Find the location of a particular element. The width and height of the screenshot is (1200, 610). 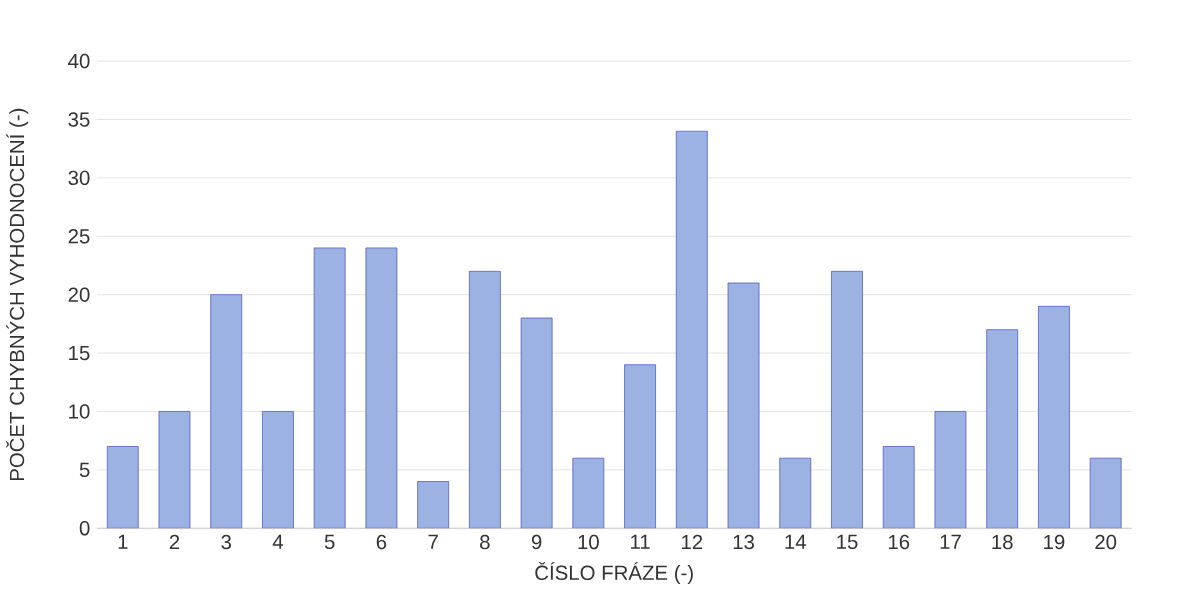

x-tick-label: 14 is located at coordinates (795, 541).